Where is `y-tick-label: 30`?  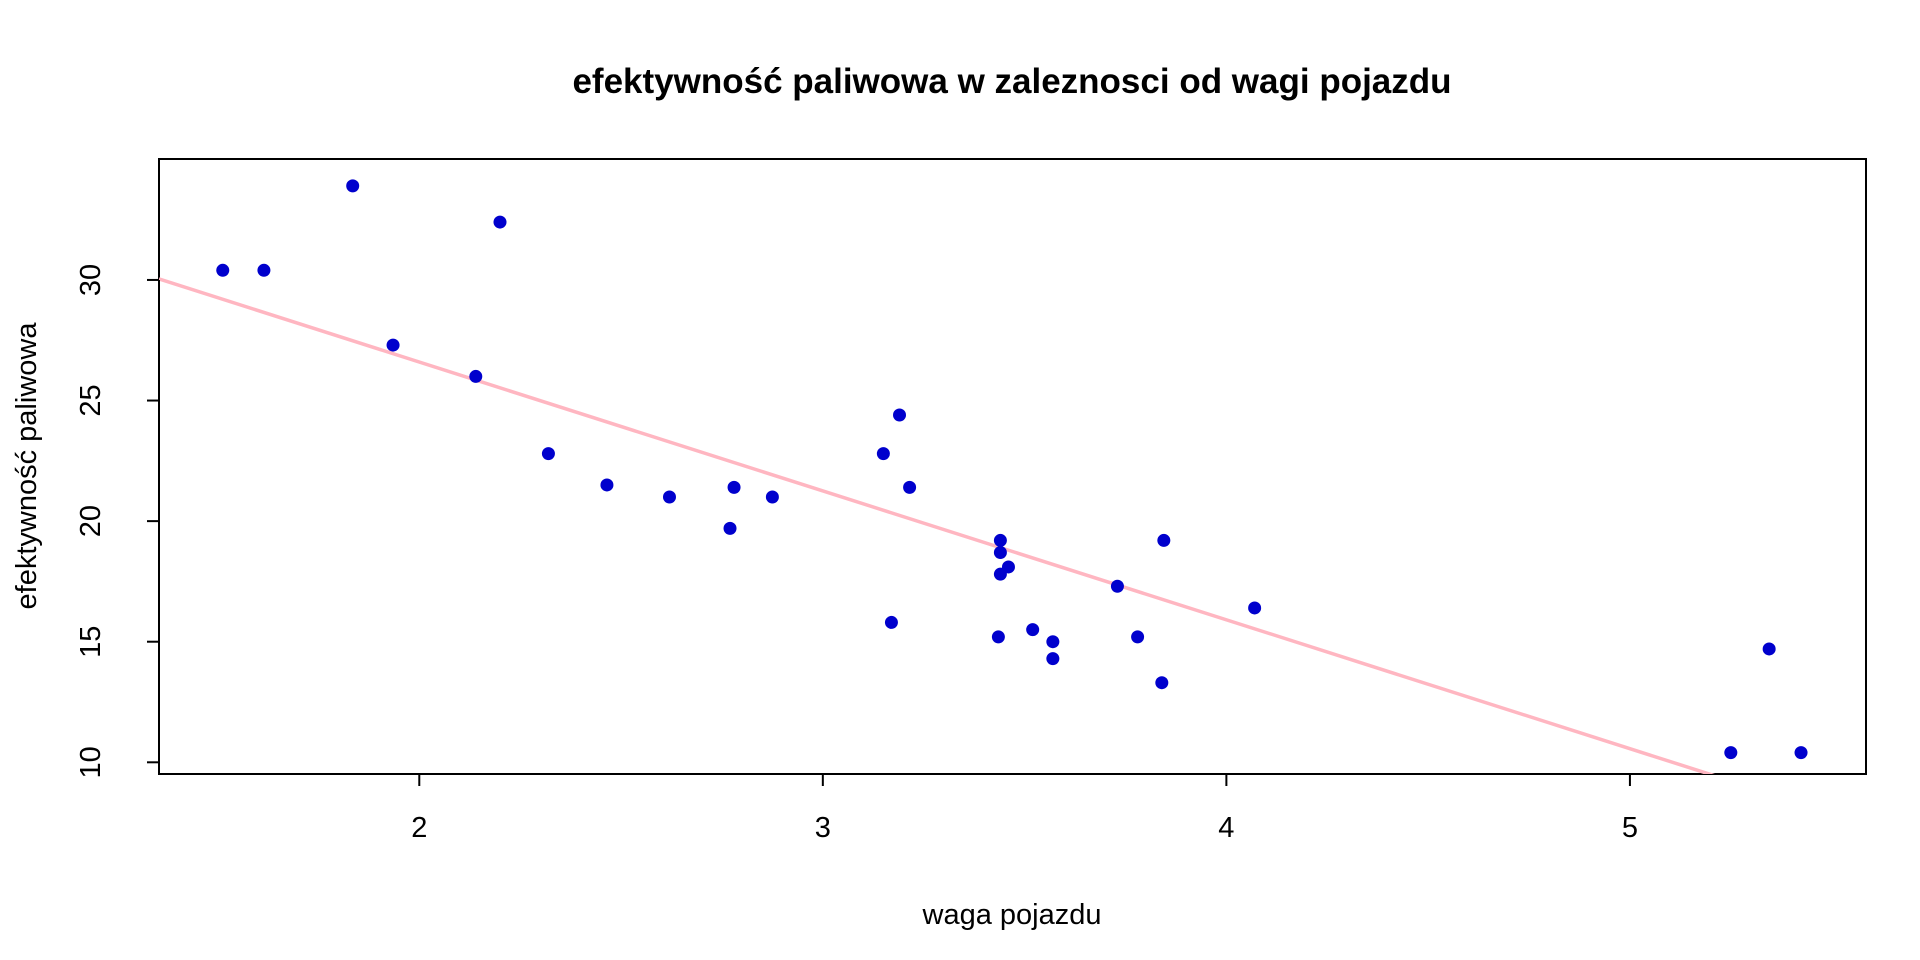 y-tick-label: 30 is located at coordinates (91, 280).